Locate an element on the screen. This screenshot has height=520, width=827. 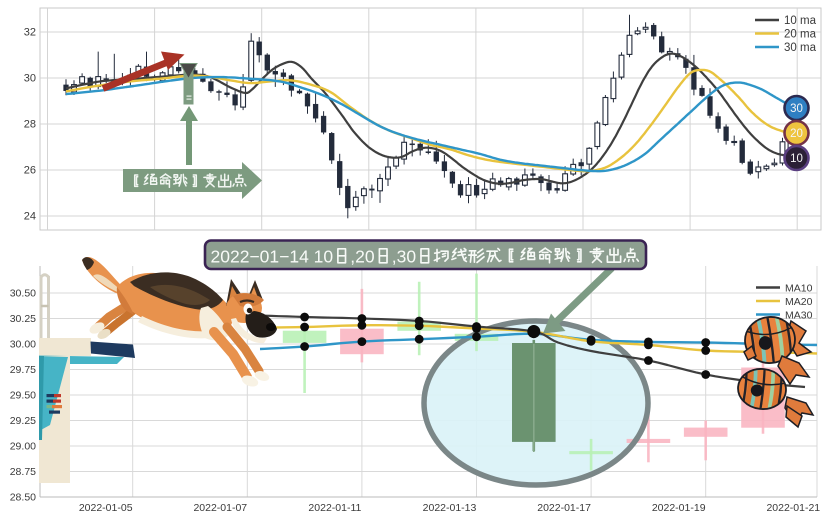
svg-text: 2022-01-05 is located at coordinates (106, 508).